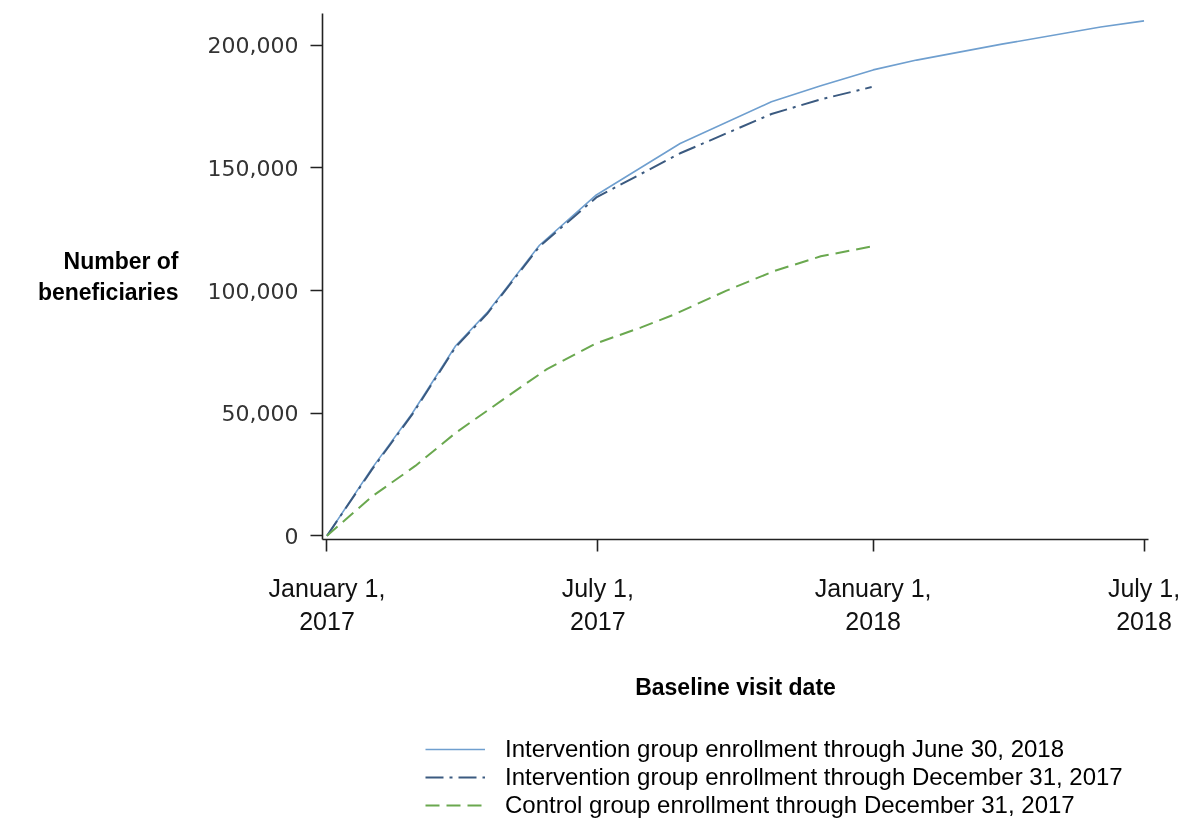  What do you see at coordinates (597, 604) in the screenshot?
I see `x-tick-label: July 1, 2017` at bounding box center [597, 604].